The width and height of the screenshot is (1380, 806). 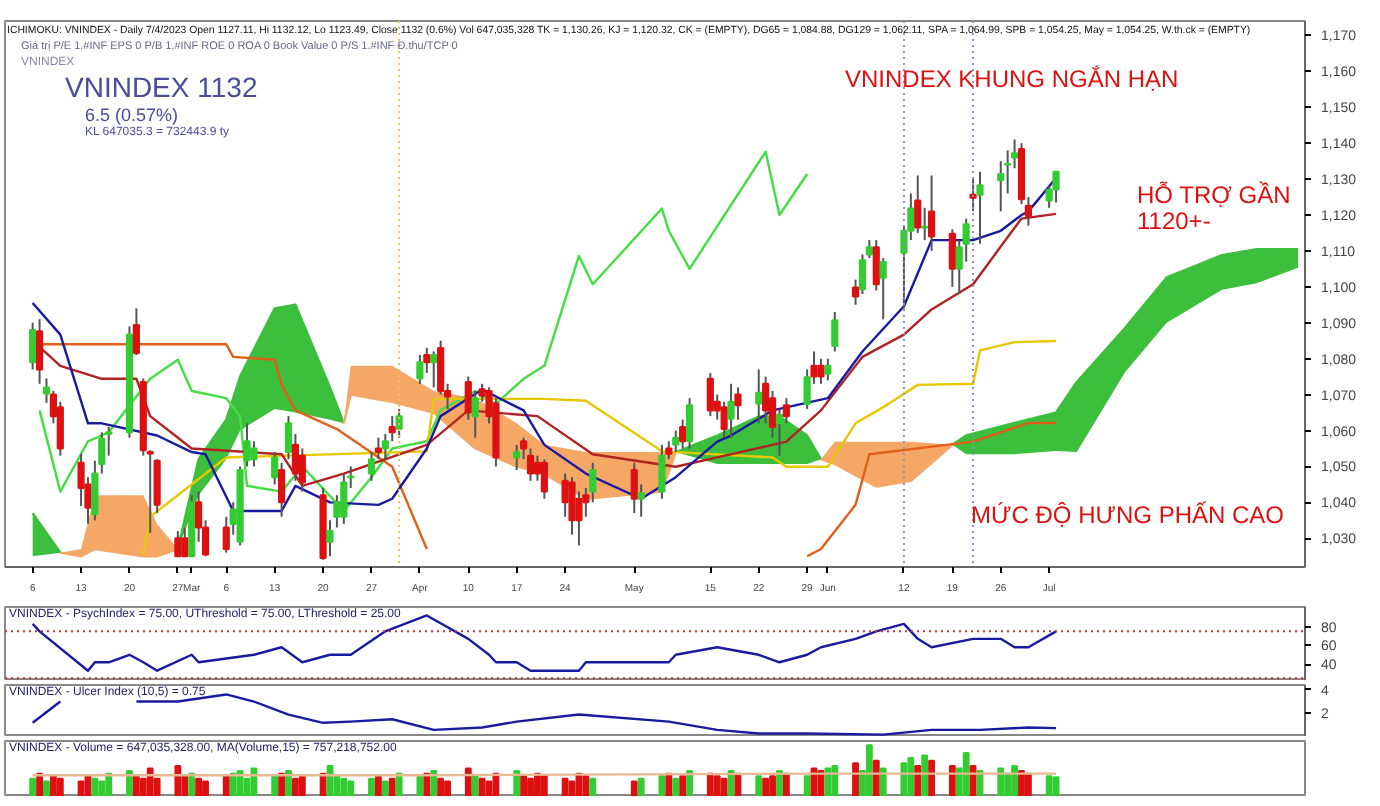 What do you see at coordinates (132, 115) in the screenshot?
I see `annotation: 6.5 (0.57%)` at bounding box center [132, 115].